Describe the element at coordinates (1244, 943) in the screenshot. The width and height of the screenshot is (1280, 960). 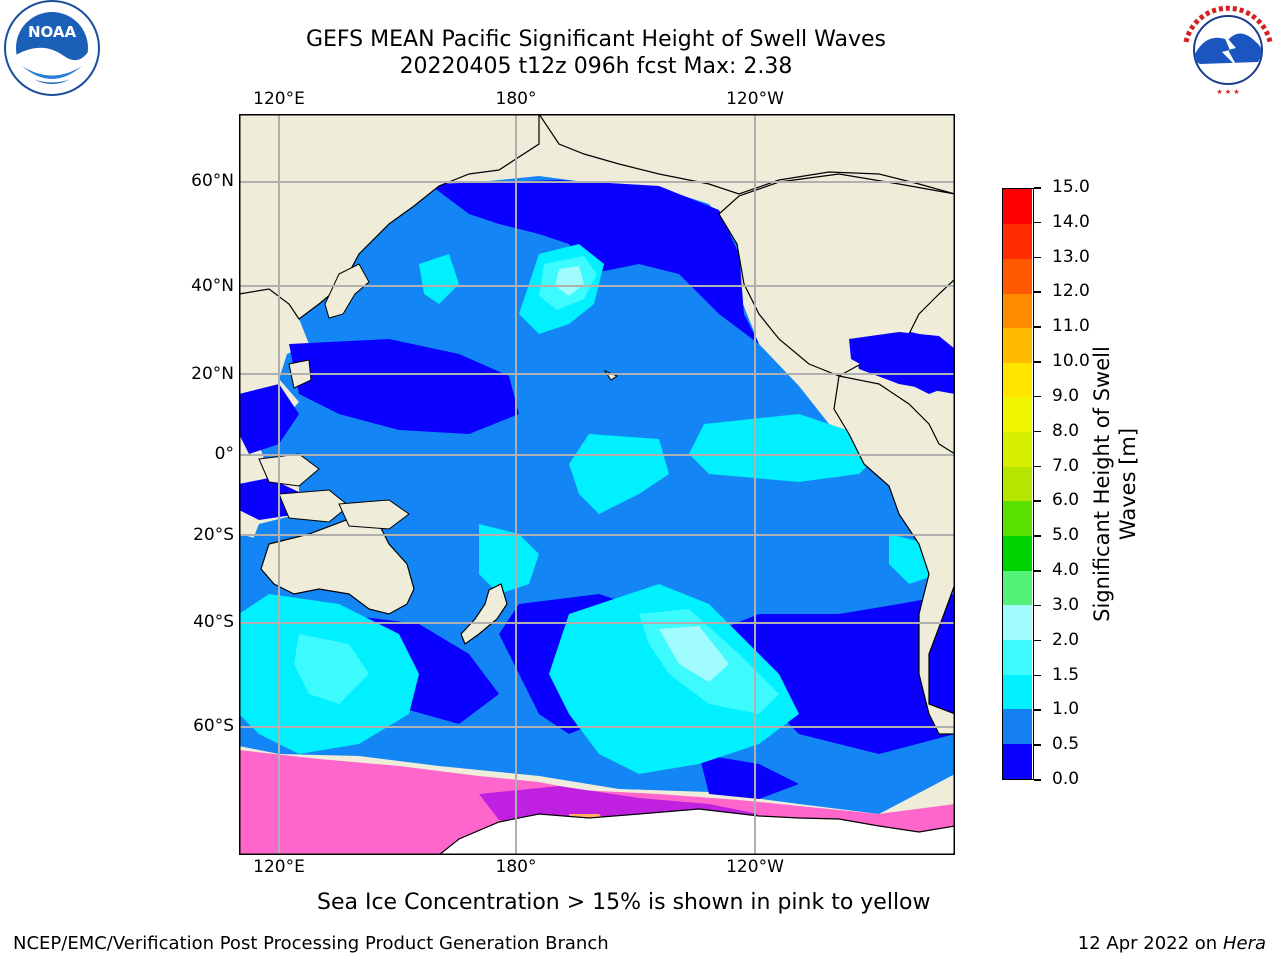
I see `footer-machine: Hera` at that location.